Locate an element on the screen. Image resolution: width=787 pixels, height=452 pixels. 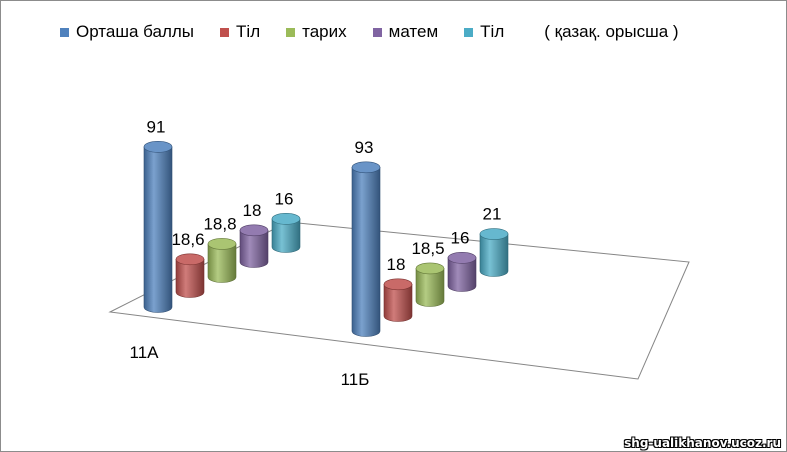
category-label-11a: 11А is located at coordinates (145, 352).